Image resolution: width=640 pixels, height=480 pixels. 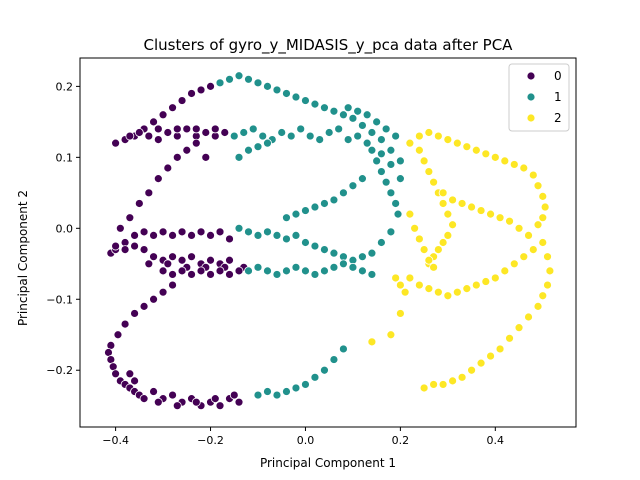 I want to click on x-tick-label: 0.0, so click(x=306, y=440).